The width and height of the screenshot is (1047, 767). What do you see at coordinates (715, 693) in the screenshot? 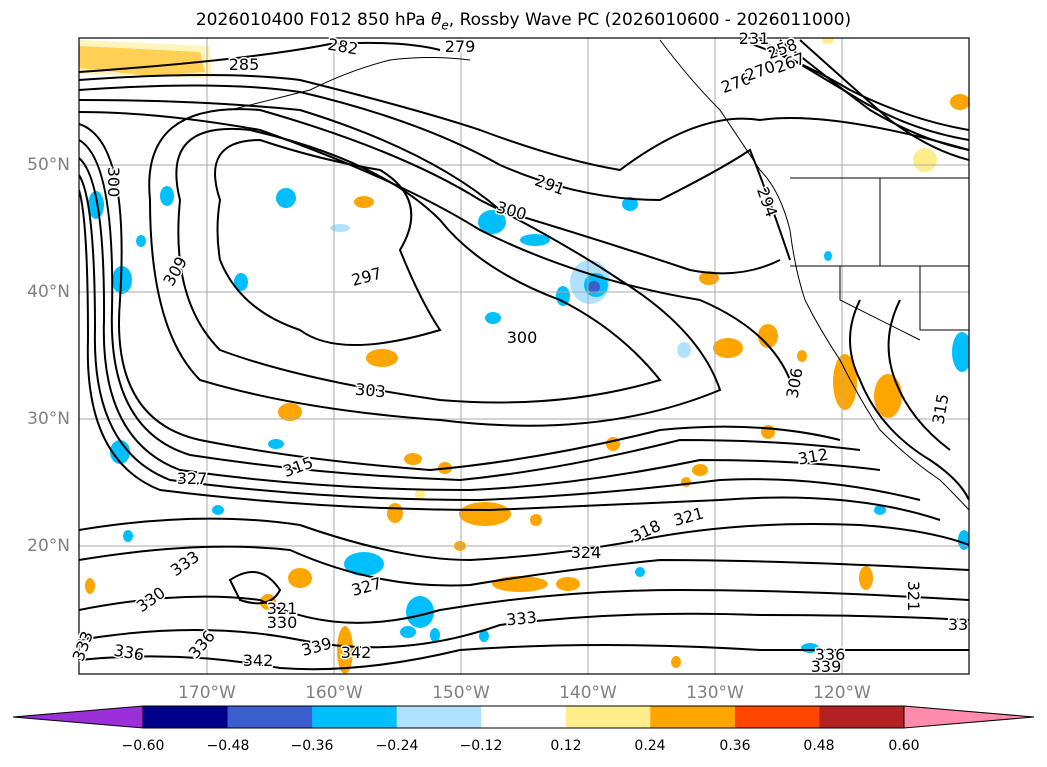
I see `lon-label-130w: 130°W` at bounding box center [715, 693].